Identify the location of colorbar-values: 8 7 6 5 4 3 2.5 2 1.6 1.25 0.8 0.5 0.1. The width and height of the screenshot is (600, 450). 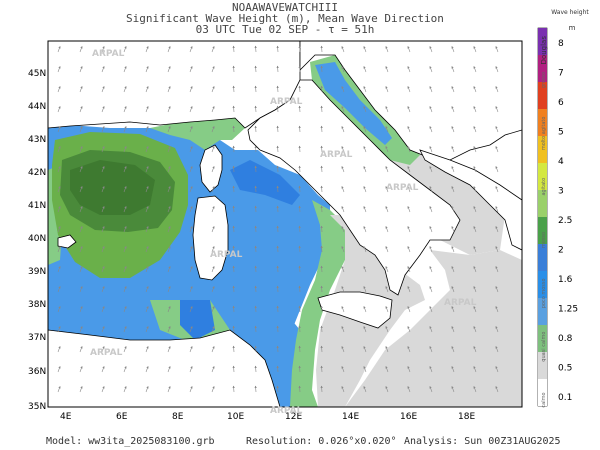
(568, 221).